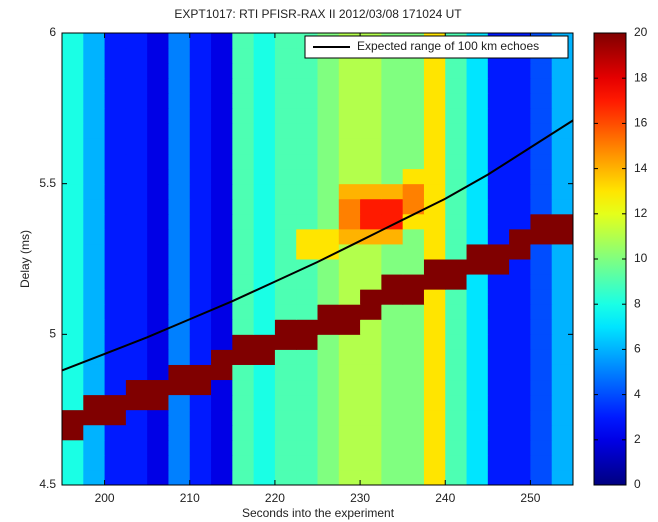 The image size is (658, 522). I want to click on colorbar-tick-label: 16, so click(641, 123).